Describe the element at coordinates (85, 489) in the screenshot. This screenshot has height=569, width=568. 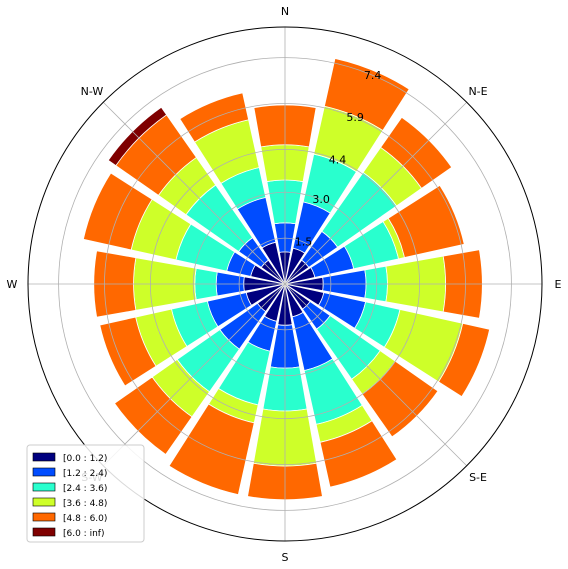
I see `legend-label: [2.4 : 3.6)` at that location.